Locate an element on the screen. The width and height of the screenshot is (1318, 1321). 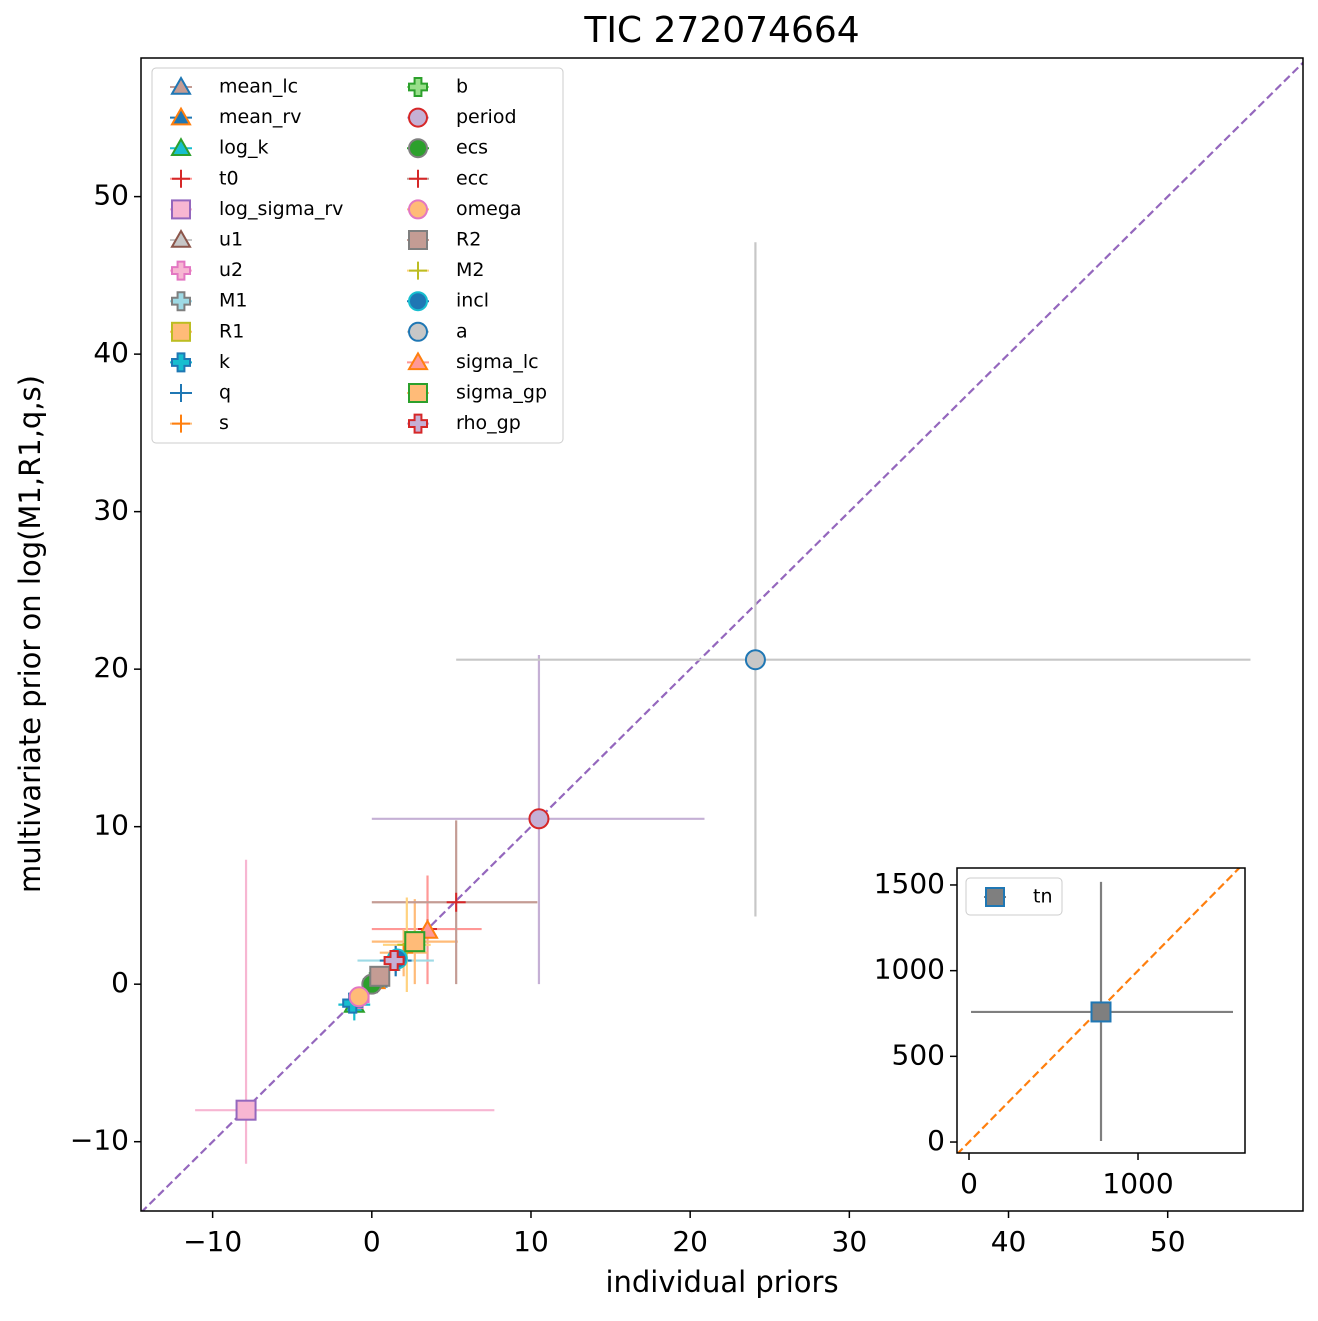
y-tick-label: 50 is located at coordinates (111, 195).